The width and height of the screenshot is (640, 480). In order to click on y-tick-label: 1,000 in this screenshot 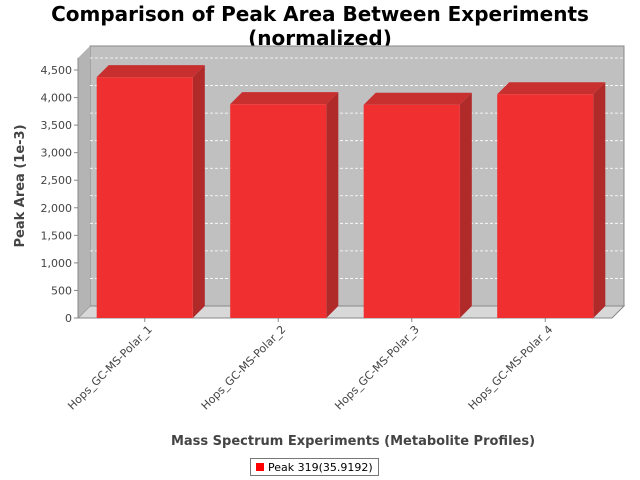, I will do `click(57, 263)`.